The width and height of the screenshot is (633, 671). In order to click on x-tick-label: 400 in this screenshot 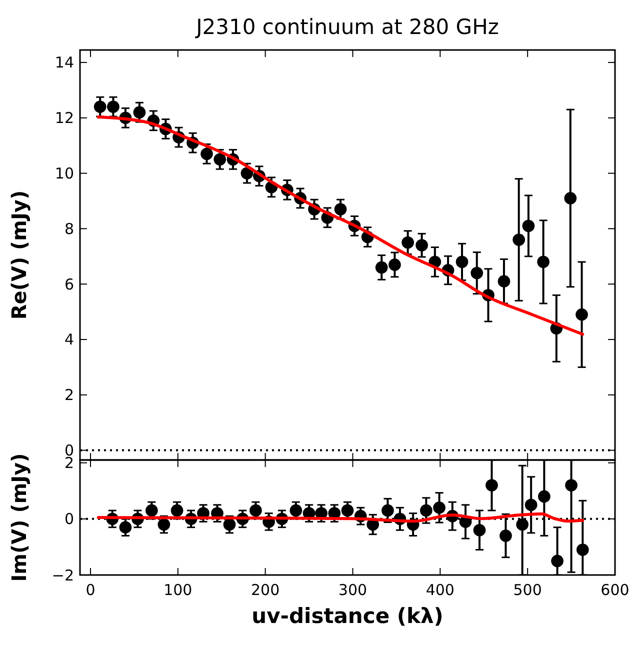, I will do `click(440, 590)`.